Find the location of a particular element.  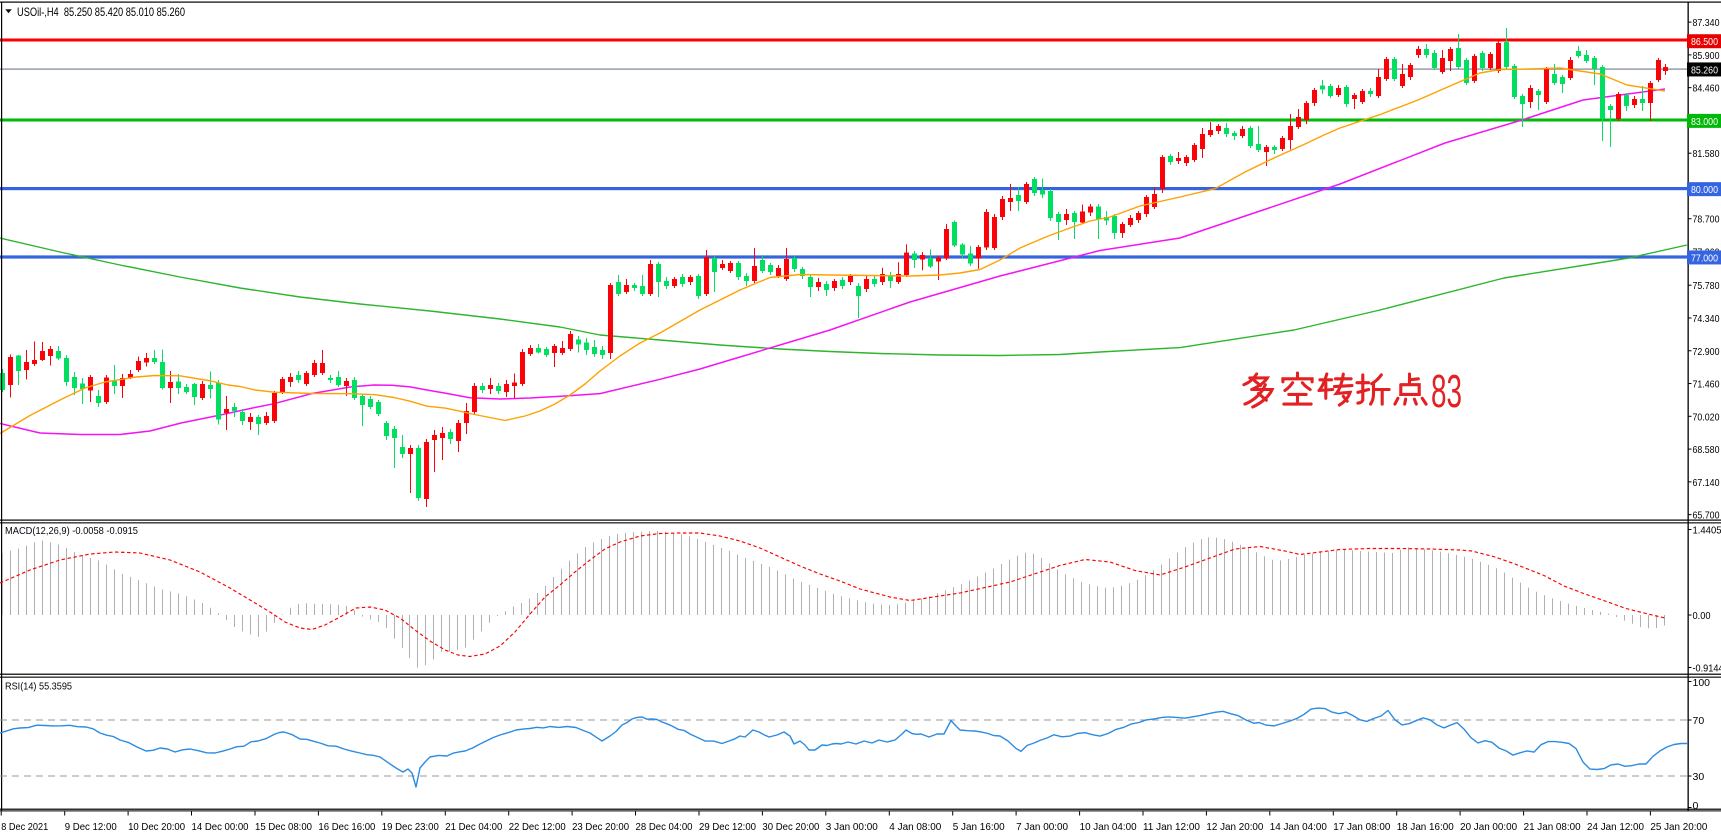

svg-text: 18 Jan 16:00 is located at coordinates (1425, 827).